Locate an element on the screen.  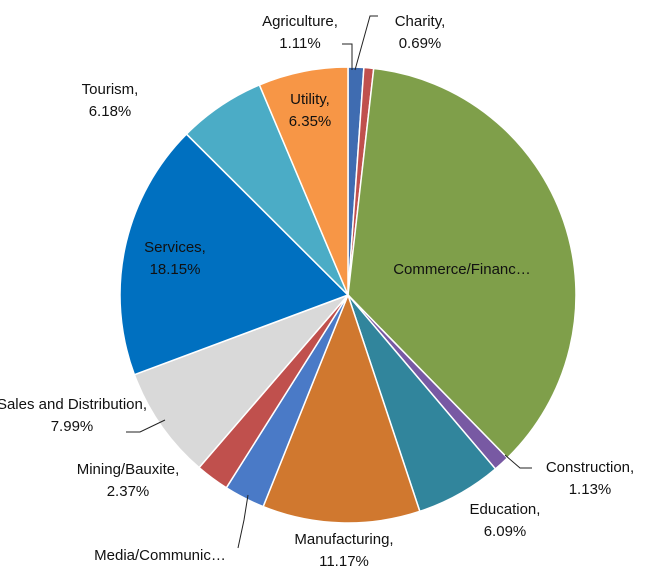
category-label: Charity, is located at coordinates (420, 21).